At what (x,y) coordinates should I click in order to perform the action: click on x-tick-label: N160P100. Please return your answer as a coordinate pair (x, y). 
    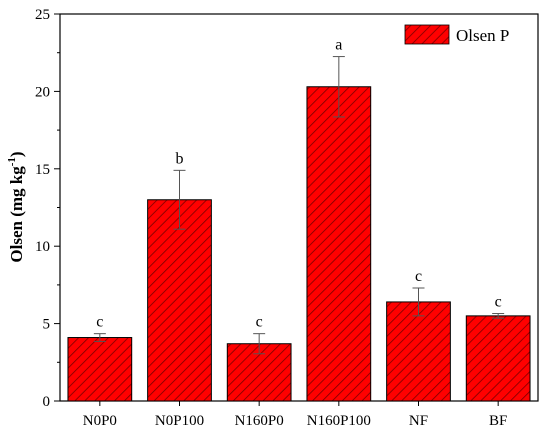
    Looking at the image, I should click on (339, 421).